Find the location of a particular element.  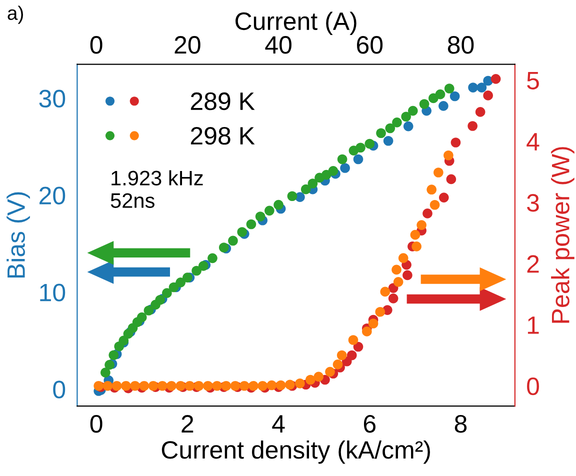

x2-tick-label: 80 is located at coordinates (461, 45).